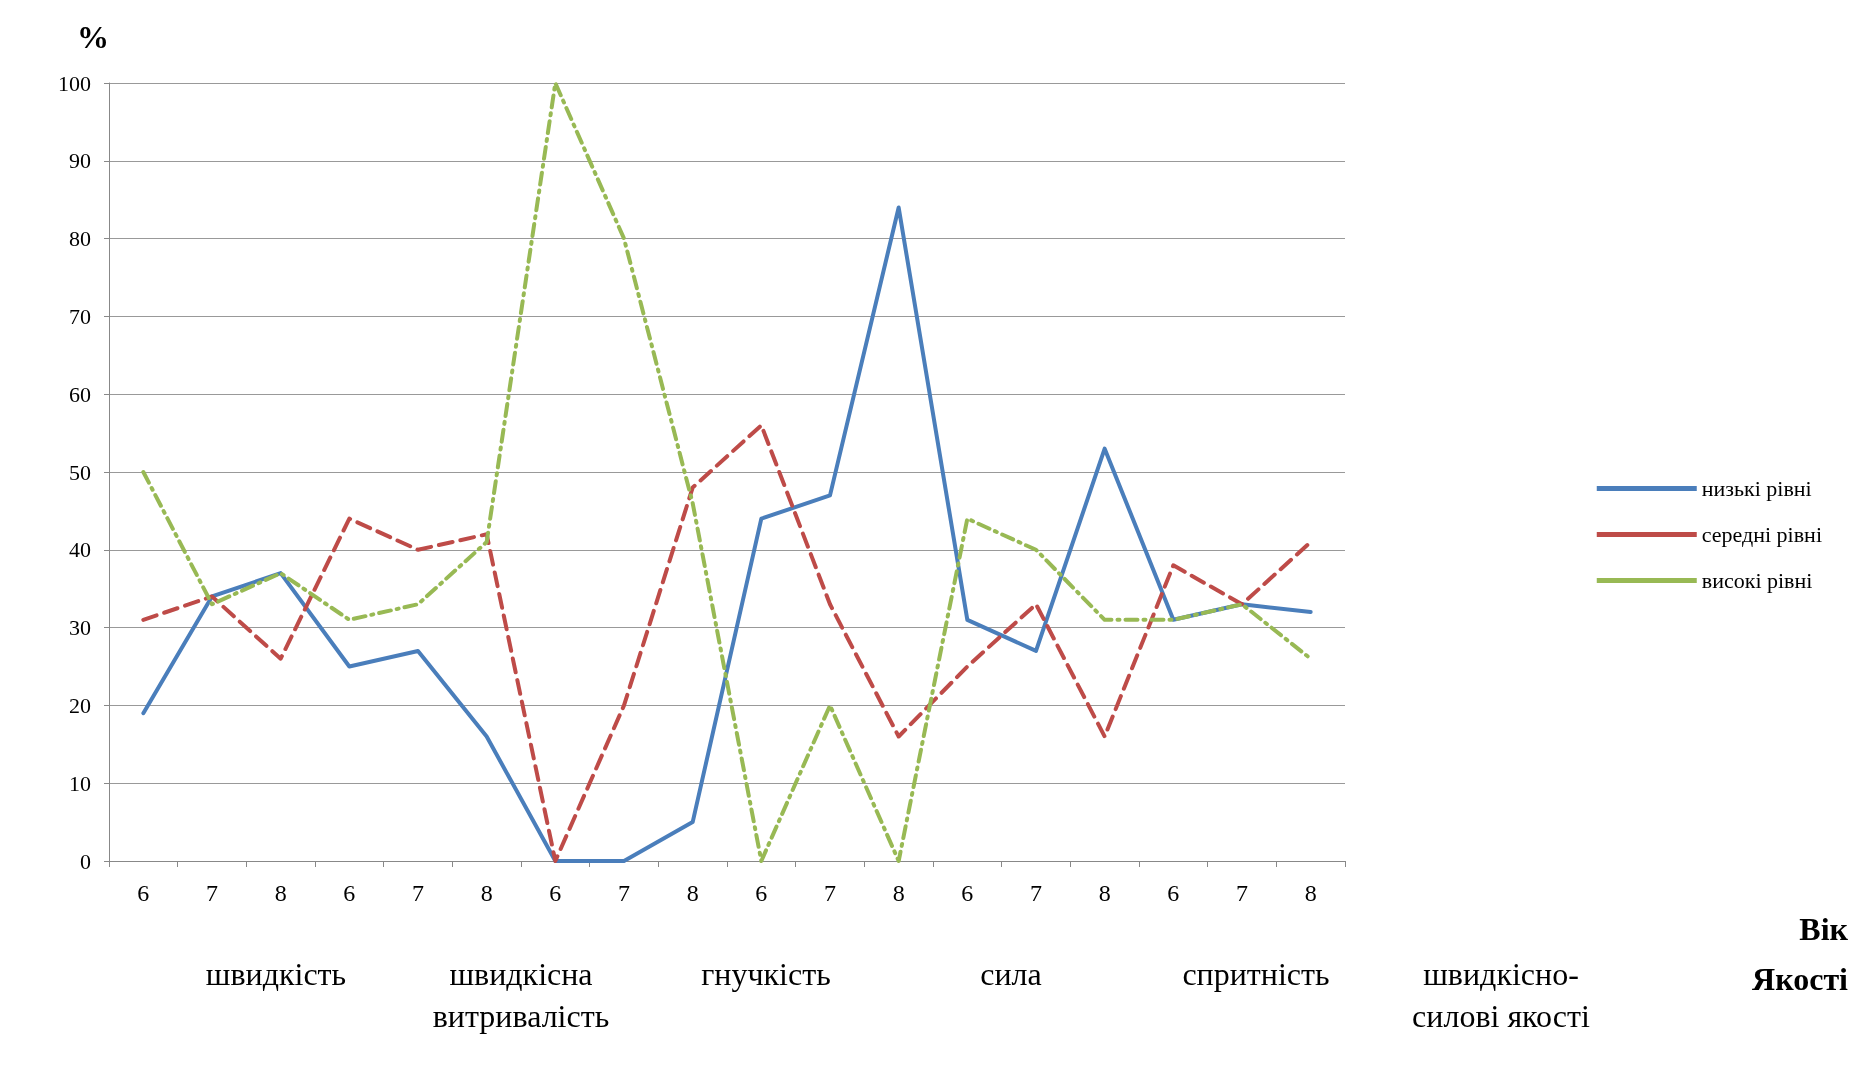 This screenshot has width=1865, height=1069. What do you see at coordinates (85, 861) in the screenshot?
I see `y-tick-label: 0` at bounding box center [85, 861].